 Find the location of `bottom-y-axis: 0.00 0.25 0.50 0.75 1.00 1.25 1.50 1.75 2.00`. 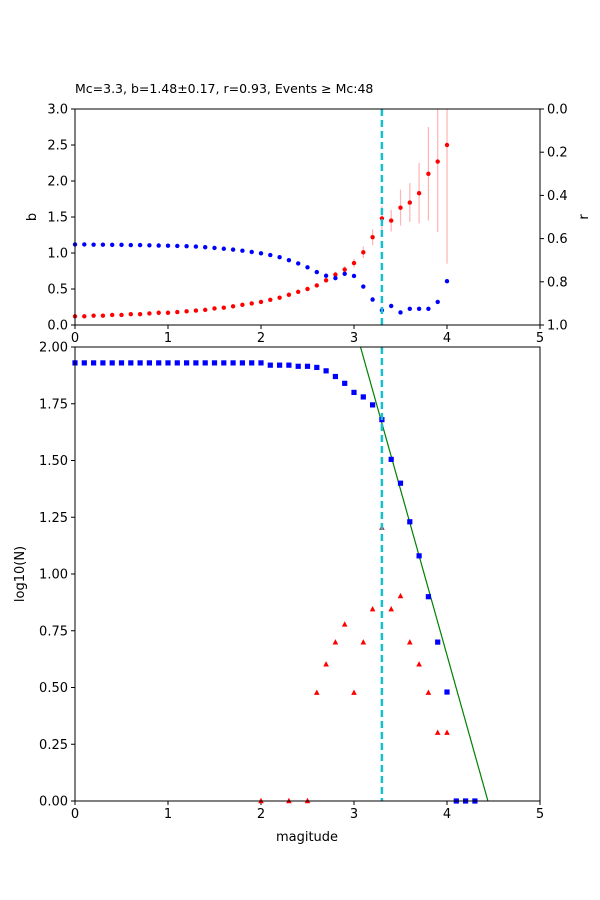

bottom-y-axis: 0.00 0.25 0.50 0.75 1.00 1.25 1.50 1.75 2.00 is located at coordinates (57, 575).